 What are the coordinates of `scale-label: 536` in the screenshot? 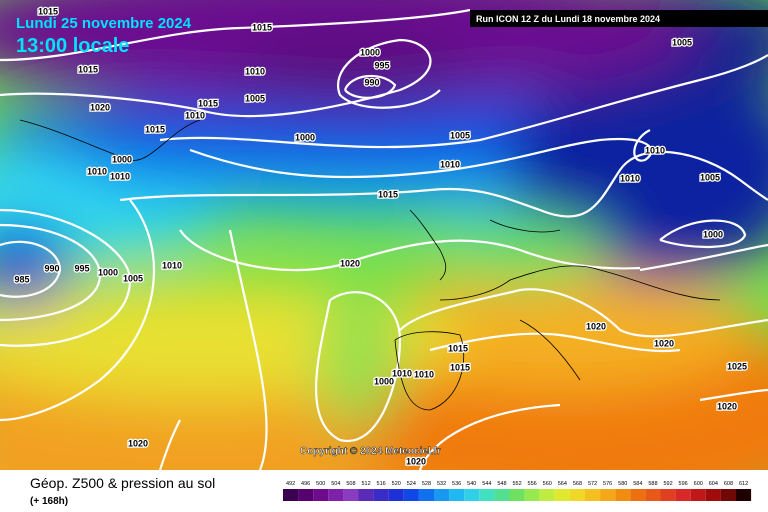 It's located at (456, 484).